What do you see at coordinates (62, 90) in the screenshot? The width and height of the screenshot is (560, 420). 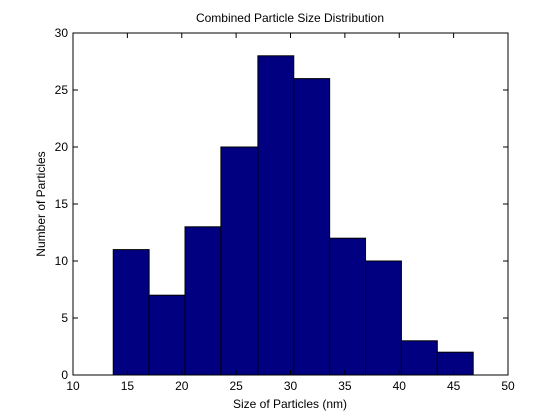 I see `y-tick-label: 25` at bounding box center [62, 90].